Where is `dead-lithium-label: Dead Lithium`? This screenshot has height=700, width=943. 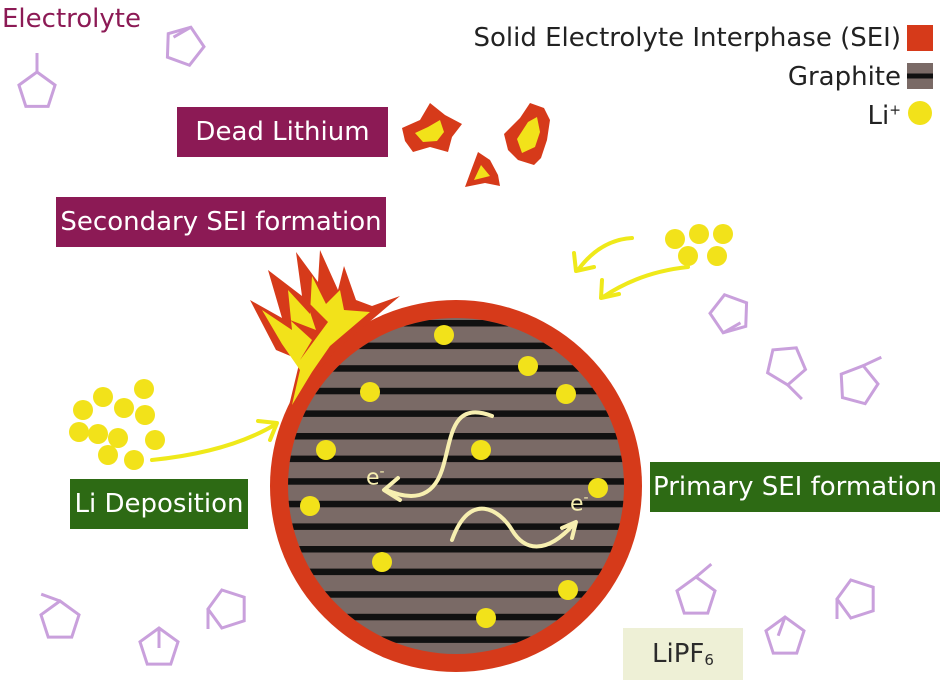
dead-lithium-label: Dead Lithium is located at coordinates (282, 132).